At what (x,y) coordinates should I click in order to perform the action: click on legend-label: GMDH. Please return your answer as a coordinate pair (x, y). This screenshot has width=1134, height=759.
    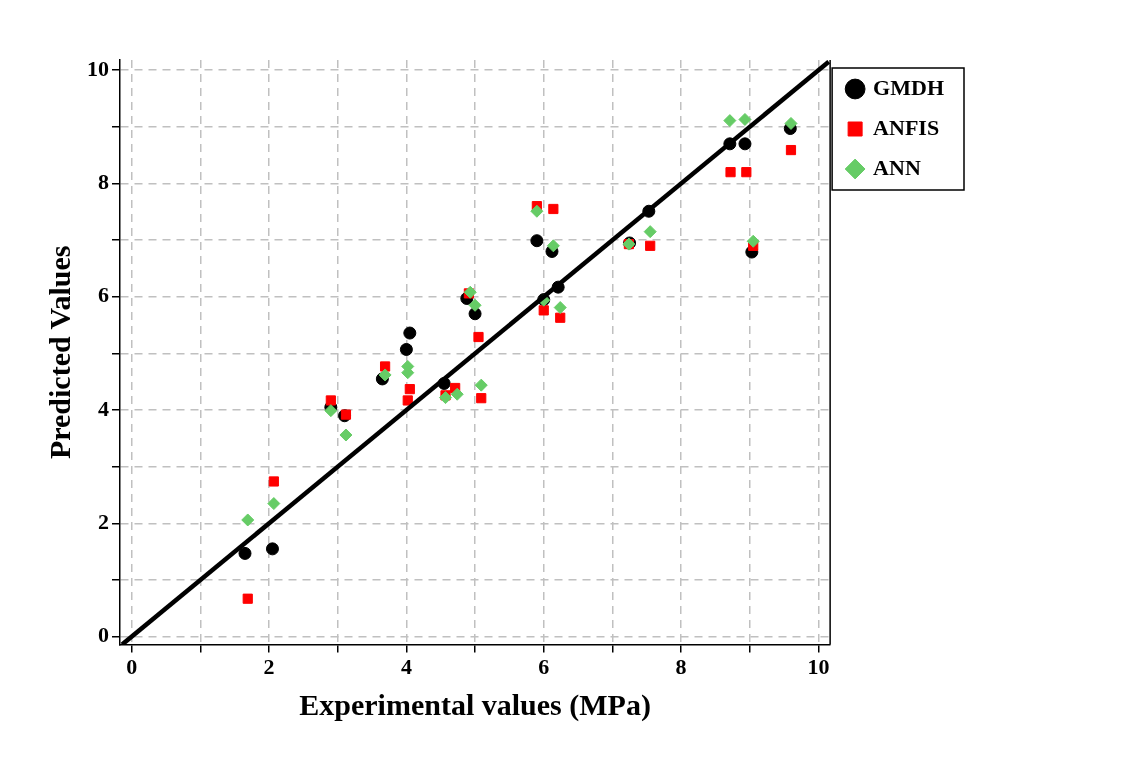
    Looking at the image, I should click on (909, 87).